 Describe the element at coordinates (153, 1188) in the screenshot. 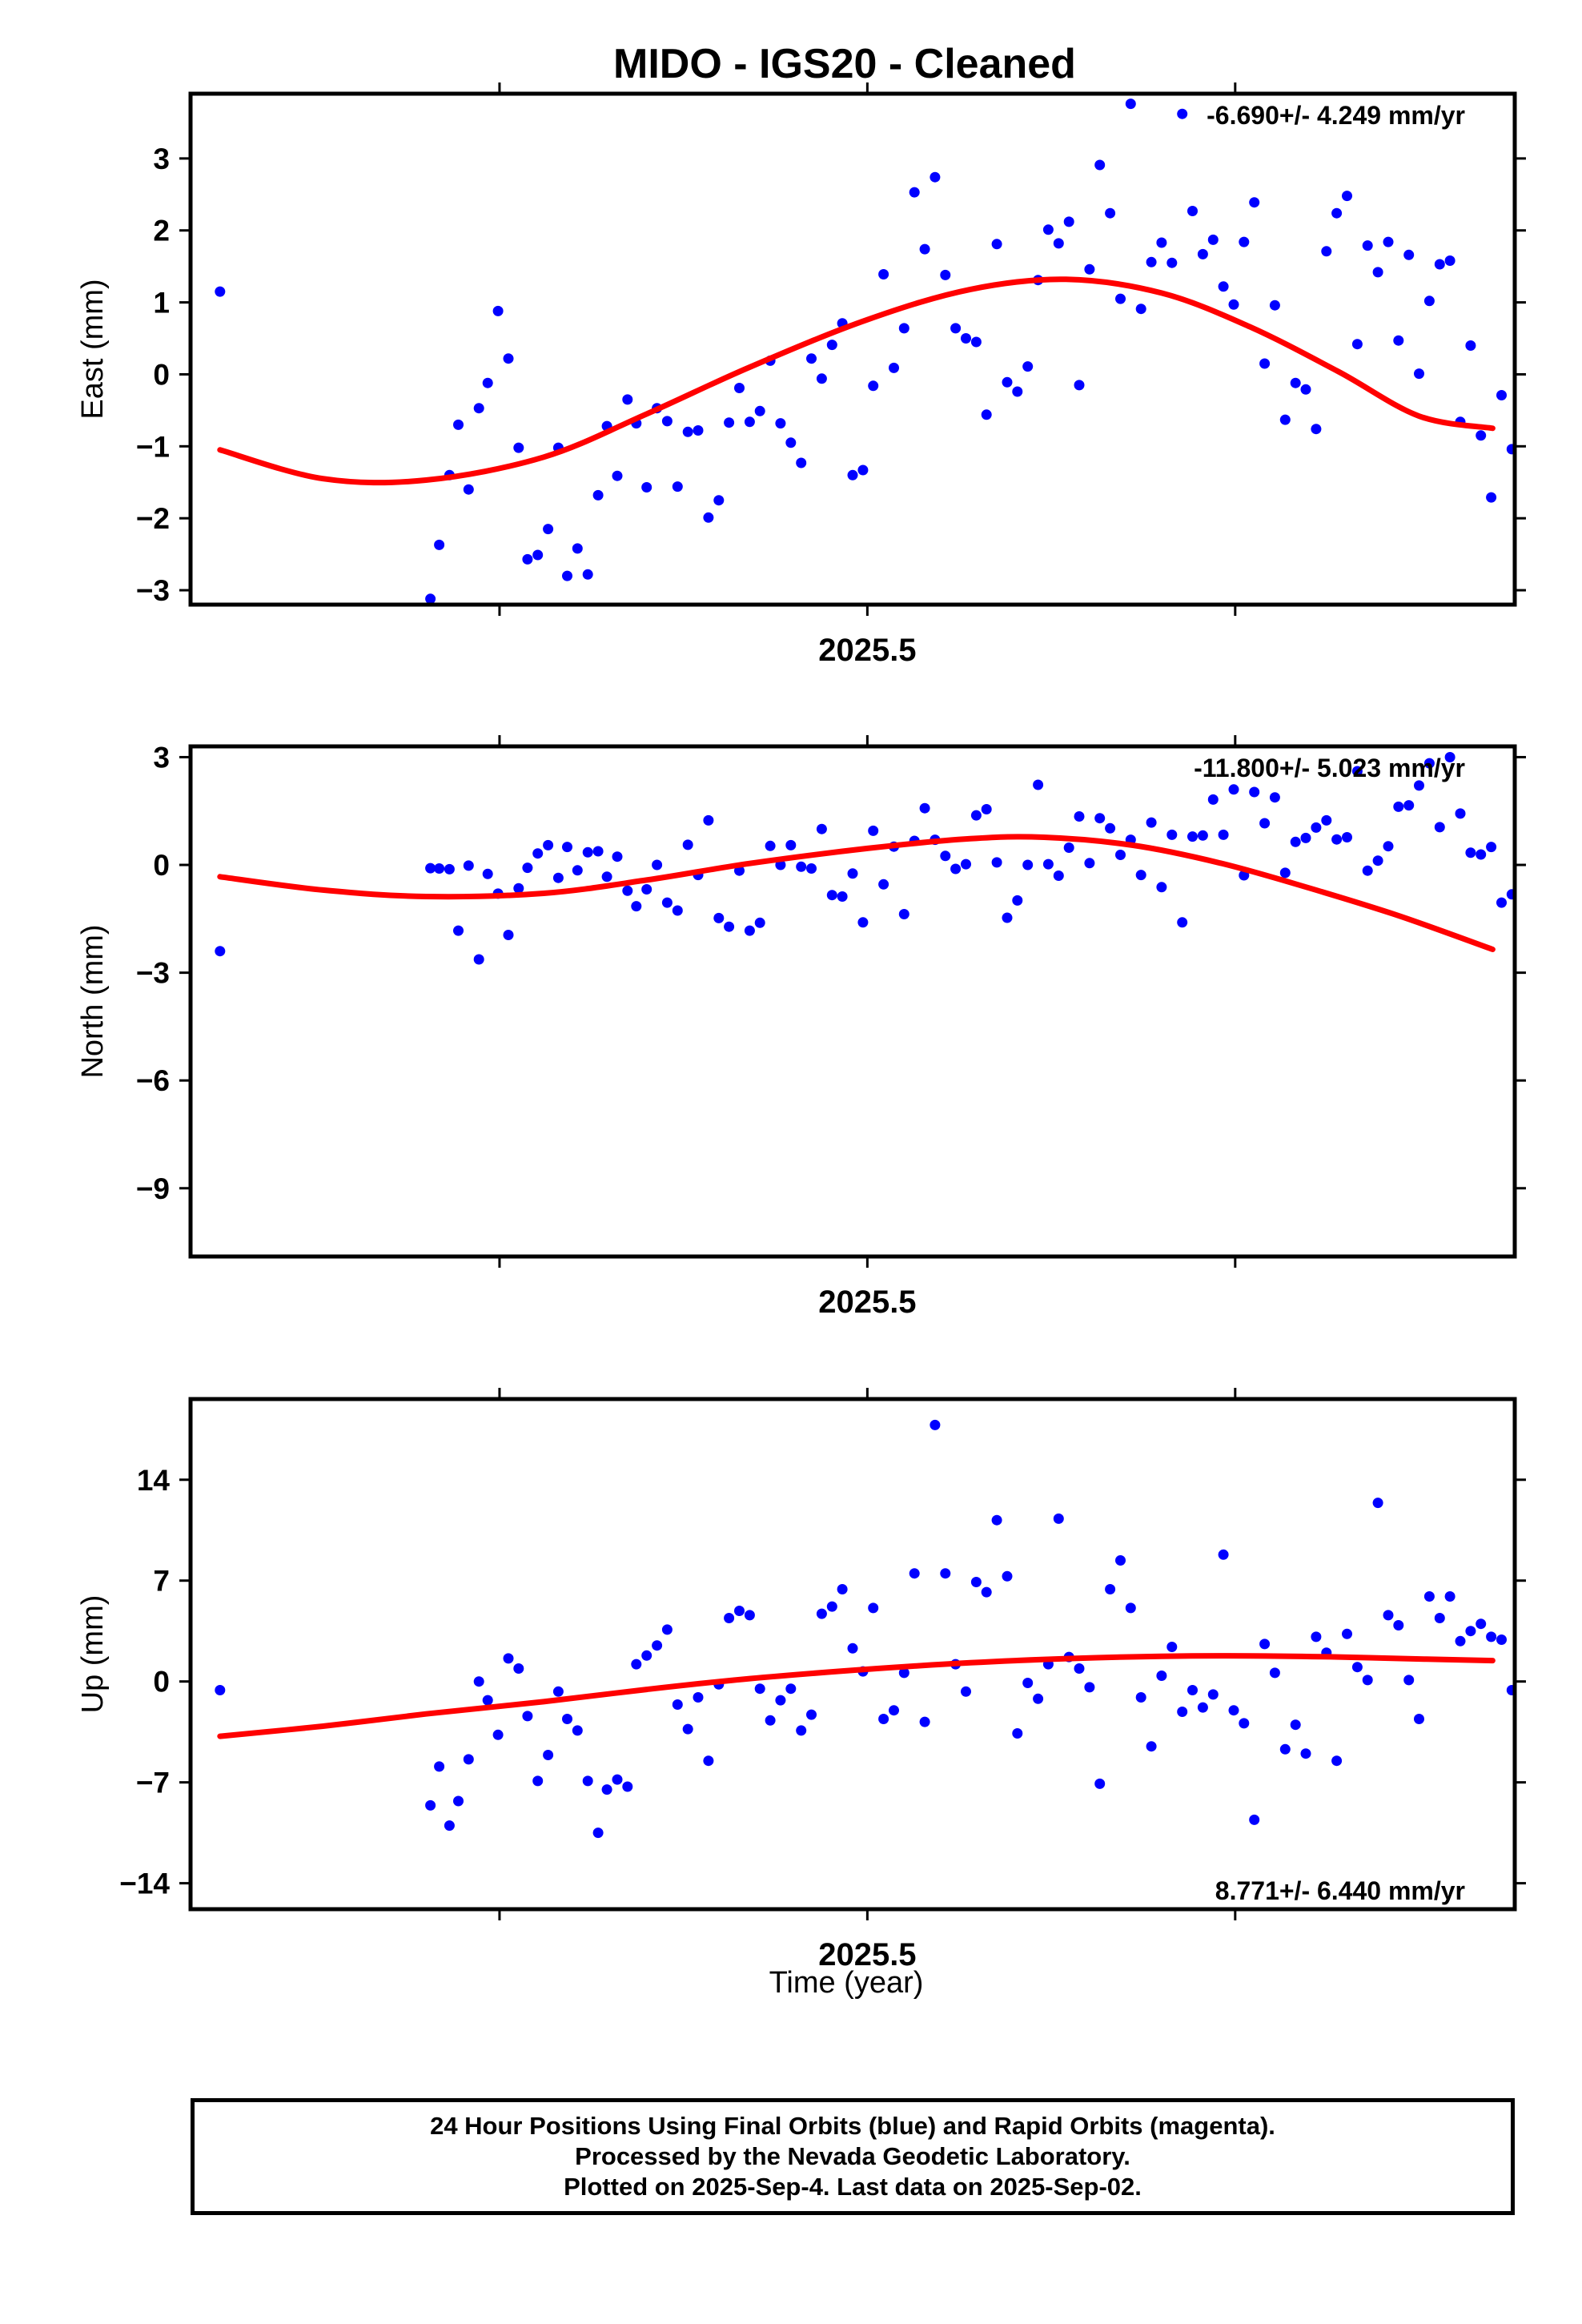

I see `y-tick-label: −9` at that location.